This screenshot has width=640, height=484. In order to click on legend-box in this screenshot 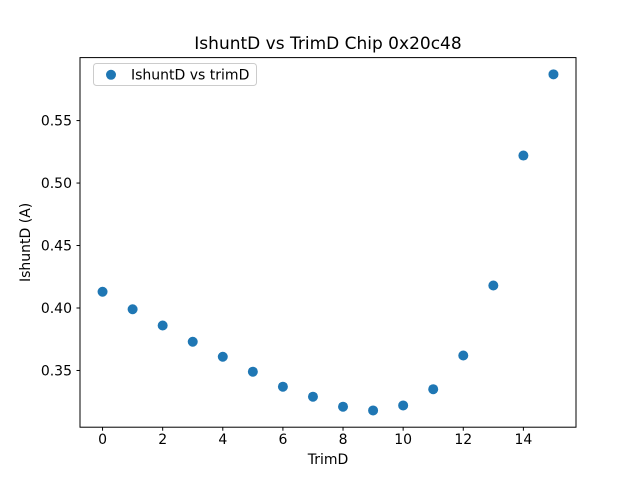, I will do `click(175, 74)`.